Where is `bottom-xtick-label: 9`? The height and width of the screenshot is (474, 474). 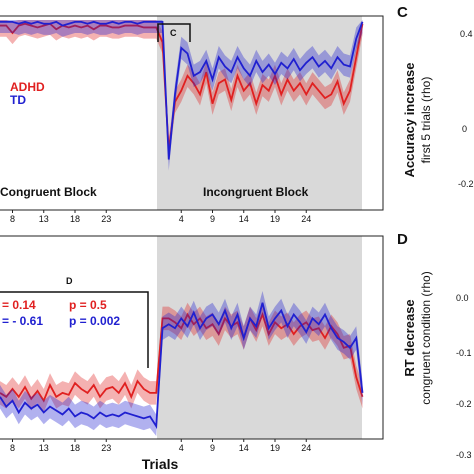 bottom-xtick-label: 9 is located at coordinates (212, 448).